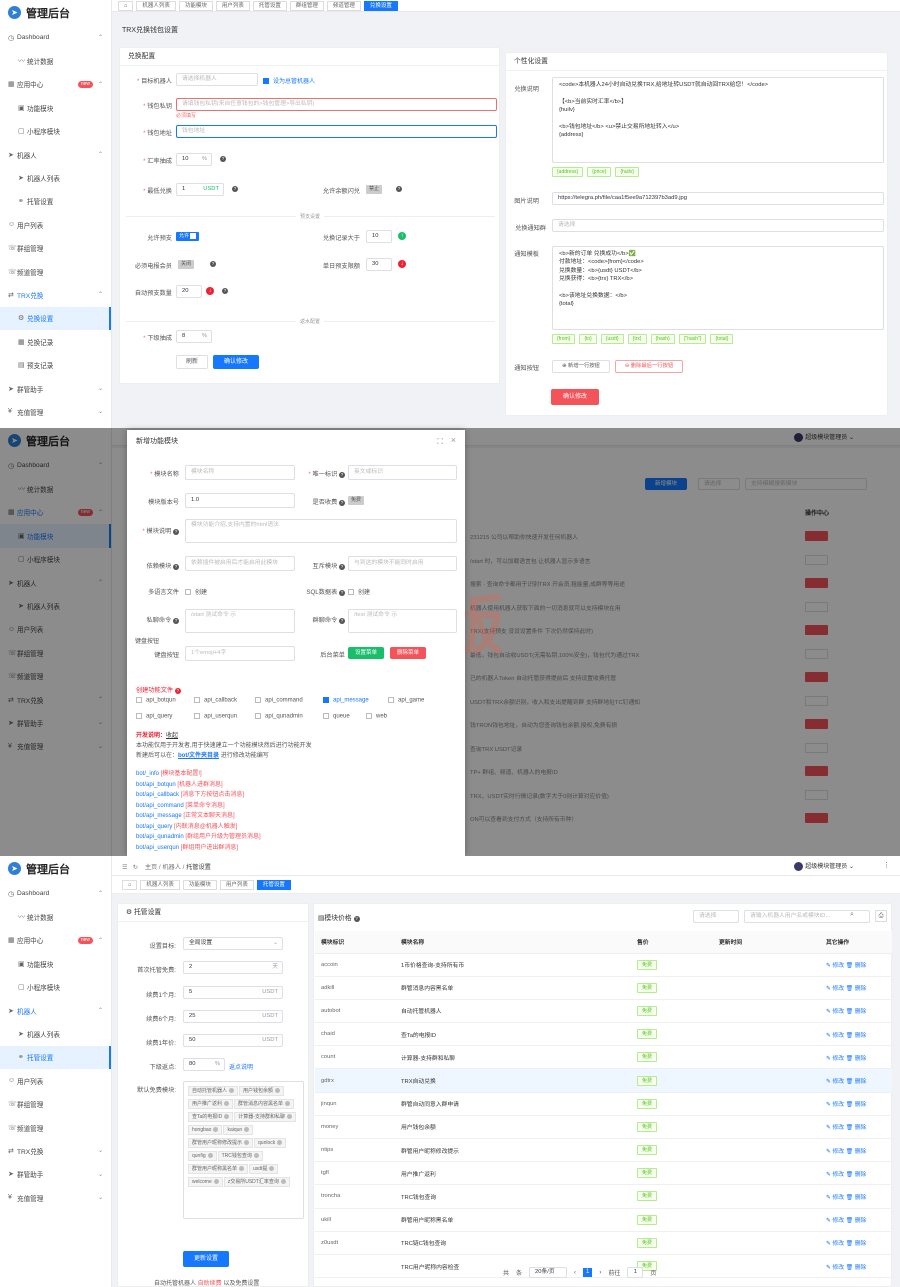 The width and height of the screenshot is (900, 1287). I want to click on module-chip: 群管用户昵称黑名单, so click(218, 1169).